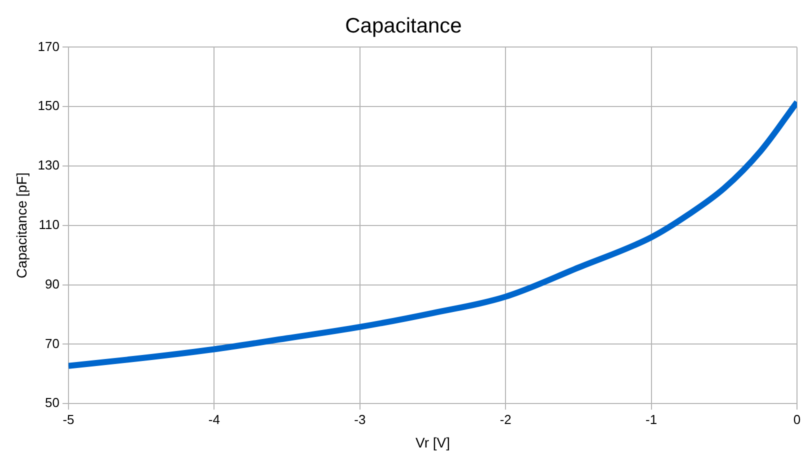 This screenshot has width=807, height=462. What do you see at coordinates (360, 419) in the screenshot?
I see `x-tick-label: -3` at bounding box center [360, 419].